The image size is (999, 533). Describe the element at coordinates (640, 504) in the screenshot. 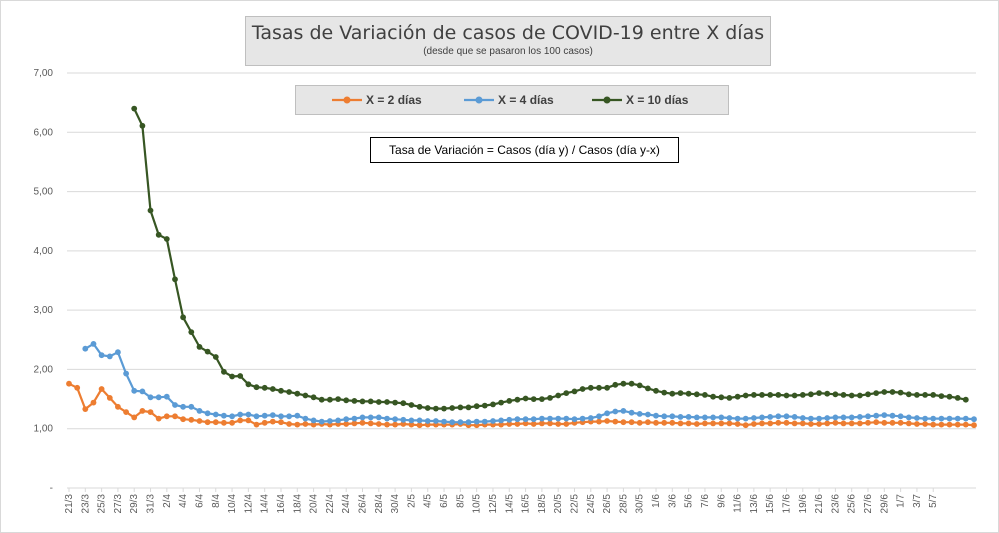

I see `x-tick-label: 30/5` at that location.